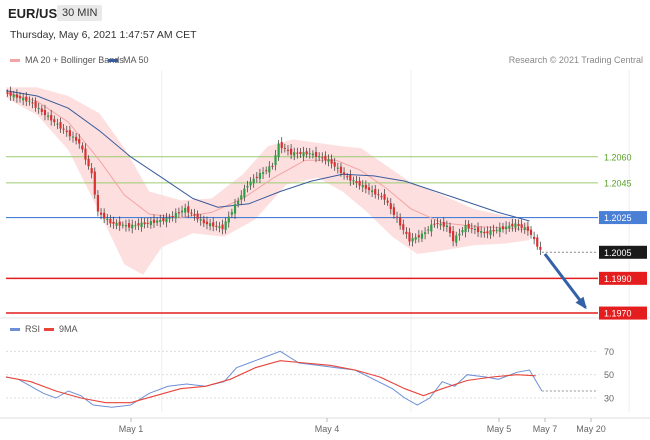 The width and height of the screenshot is (650, 440). I want to click on forecast-arrow-shaft, so click(565, 281).